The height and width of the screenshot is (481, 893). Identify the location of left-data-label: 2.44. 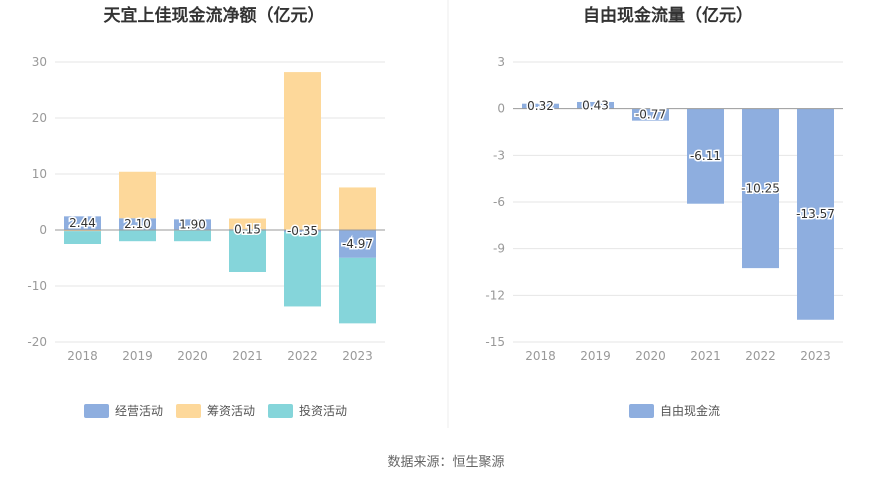
(82, 223).